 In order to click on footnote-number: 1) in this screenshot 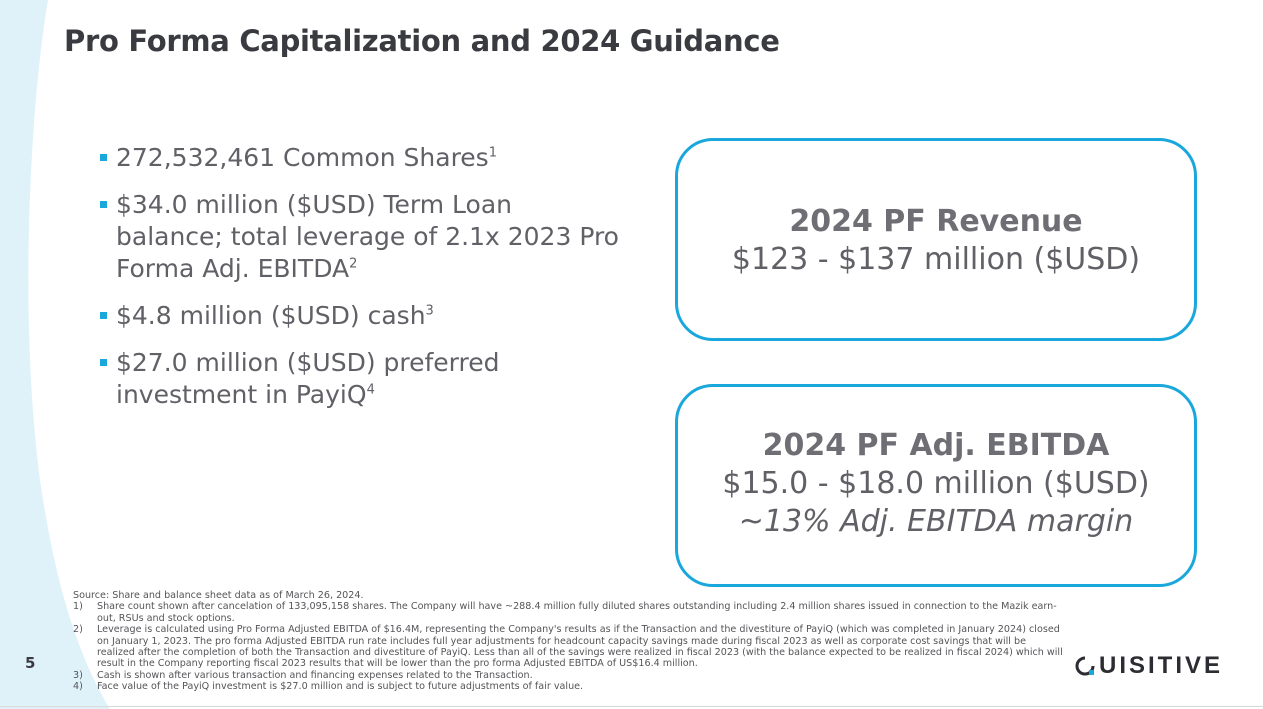, I will do `click(78, 607)`.